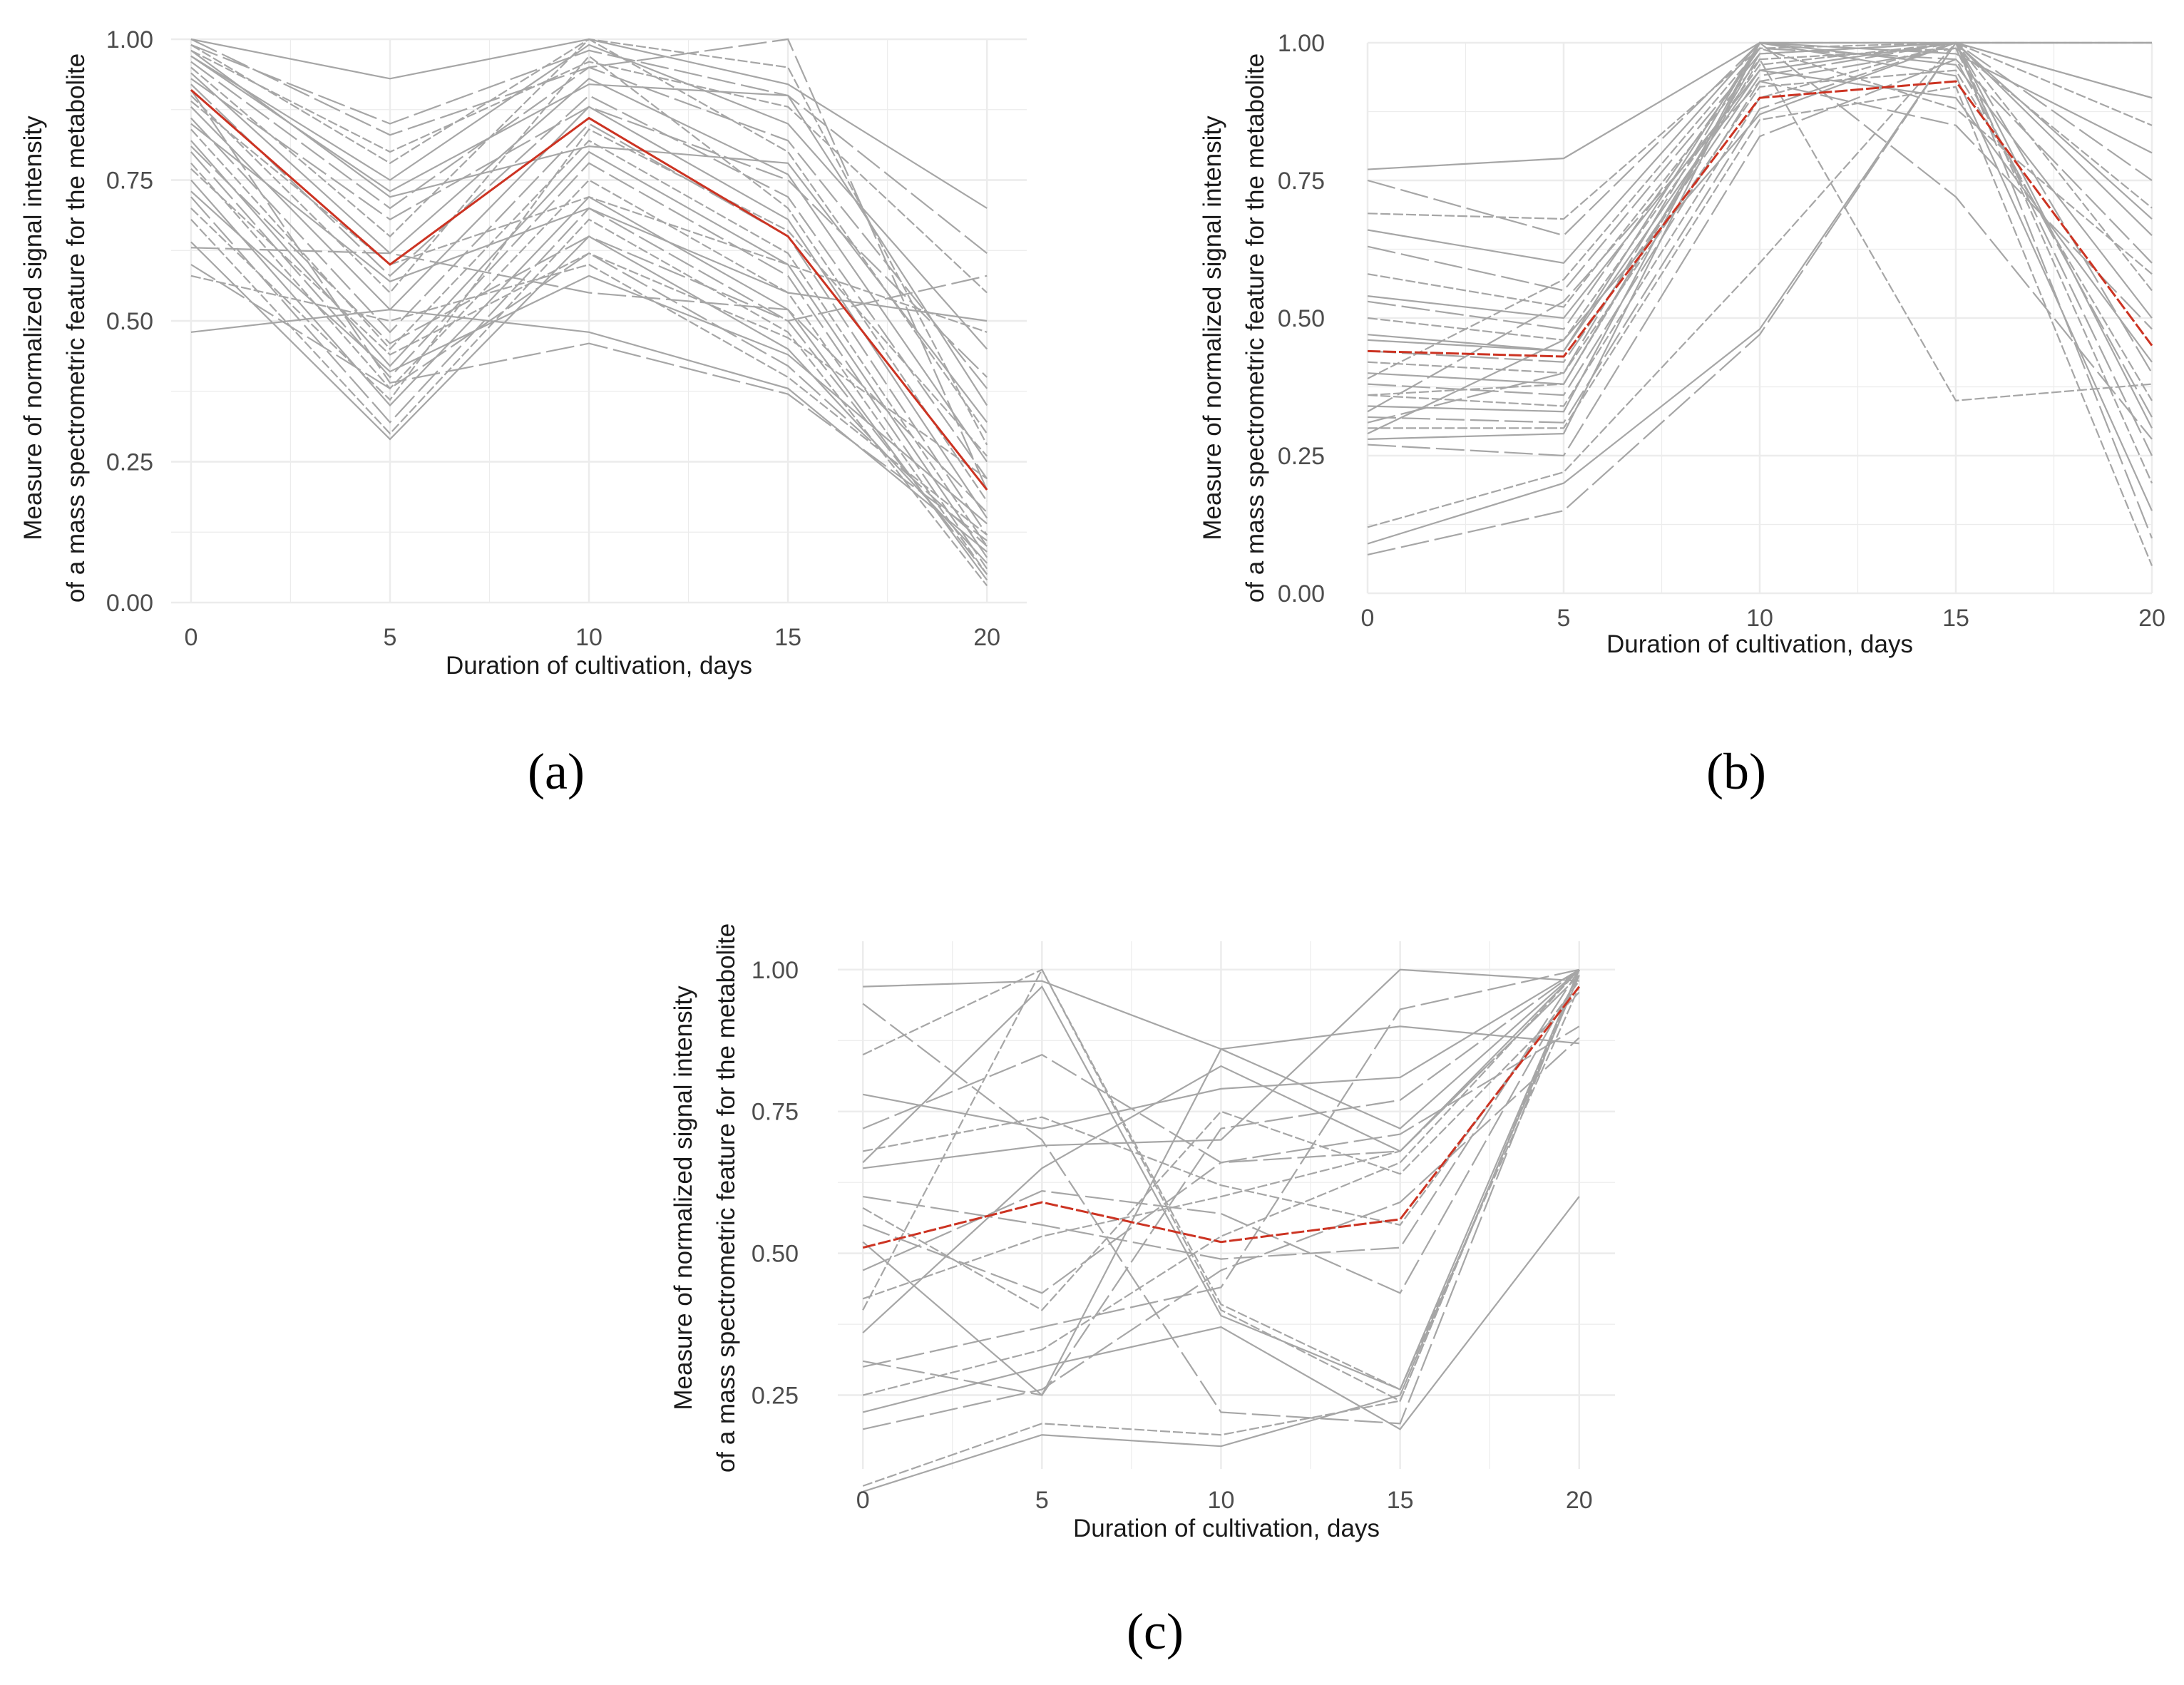 The width and height of the screenshot is (2184, 1685). I want to click on caption-a: (a), so click(556, 771).